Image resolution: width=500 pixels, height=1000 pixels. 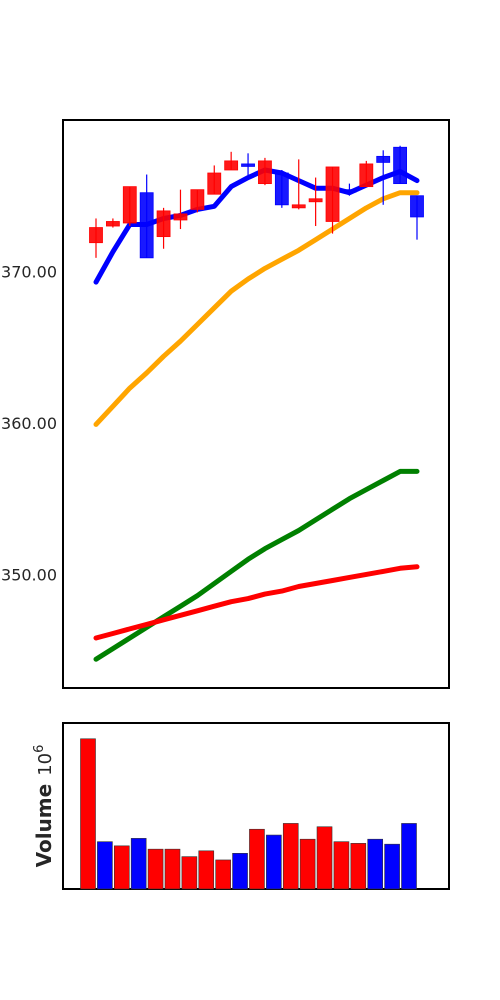 I want to click on price-y-tick-label: 350.00, so click(x=29, y=574).